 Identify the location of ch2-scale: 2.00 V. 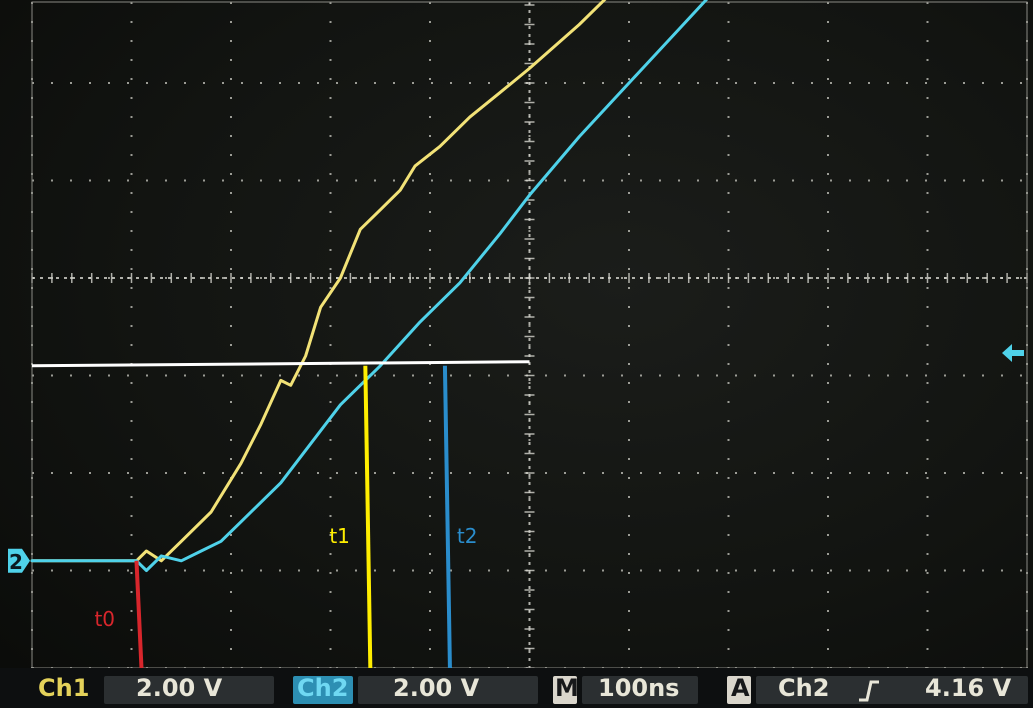
(436, 688).